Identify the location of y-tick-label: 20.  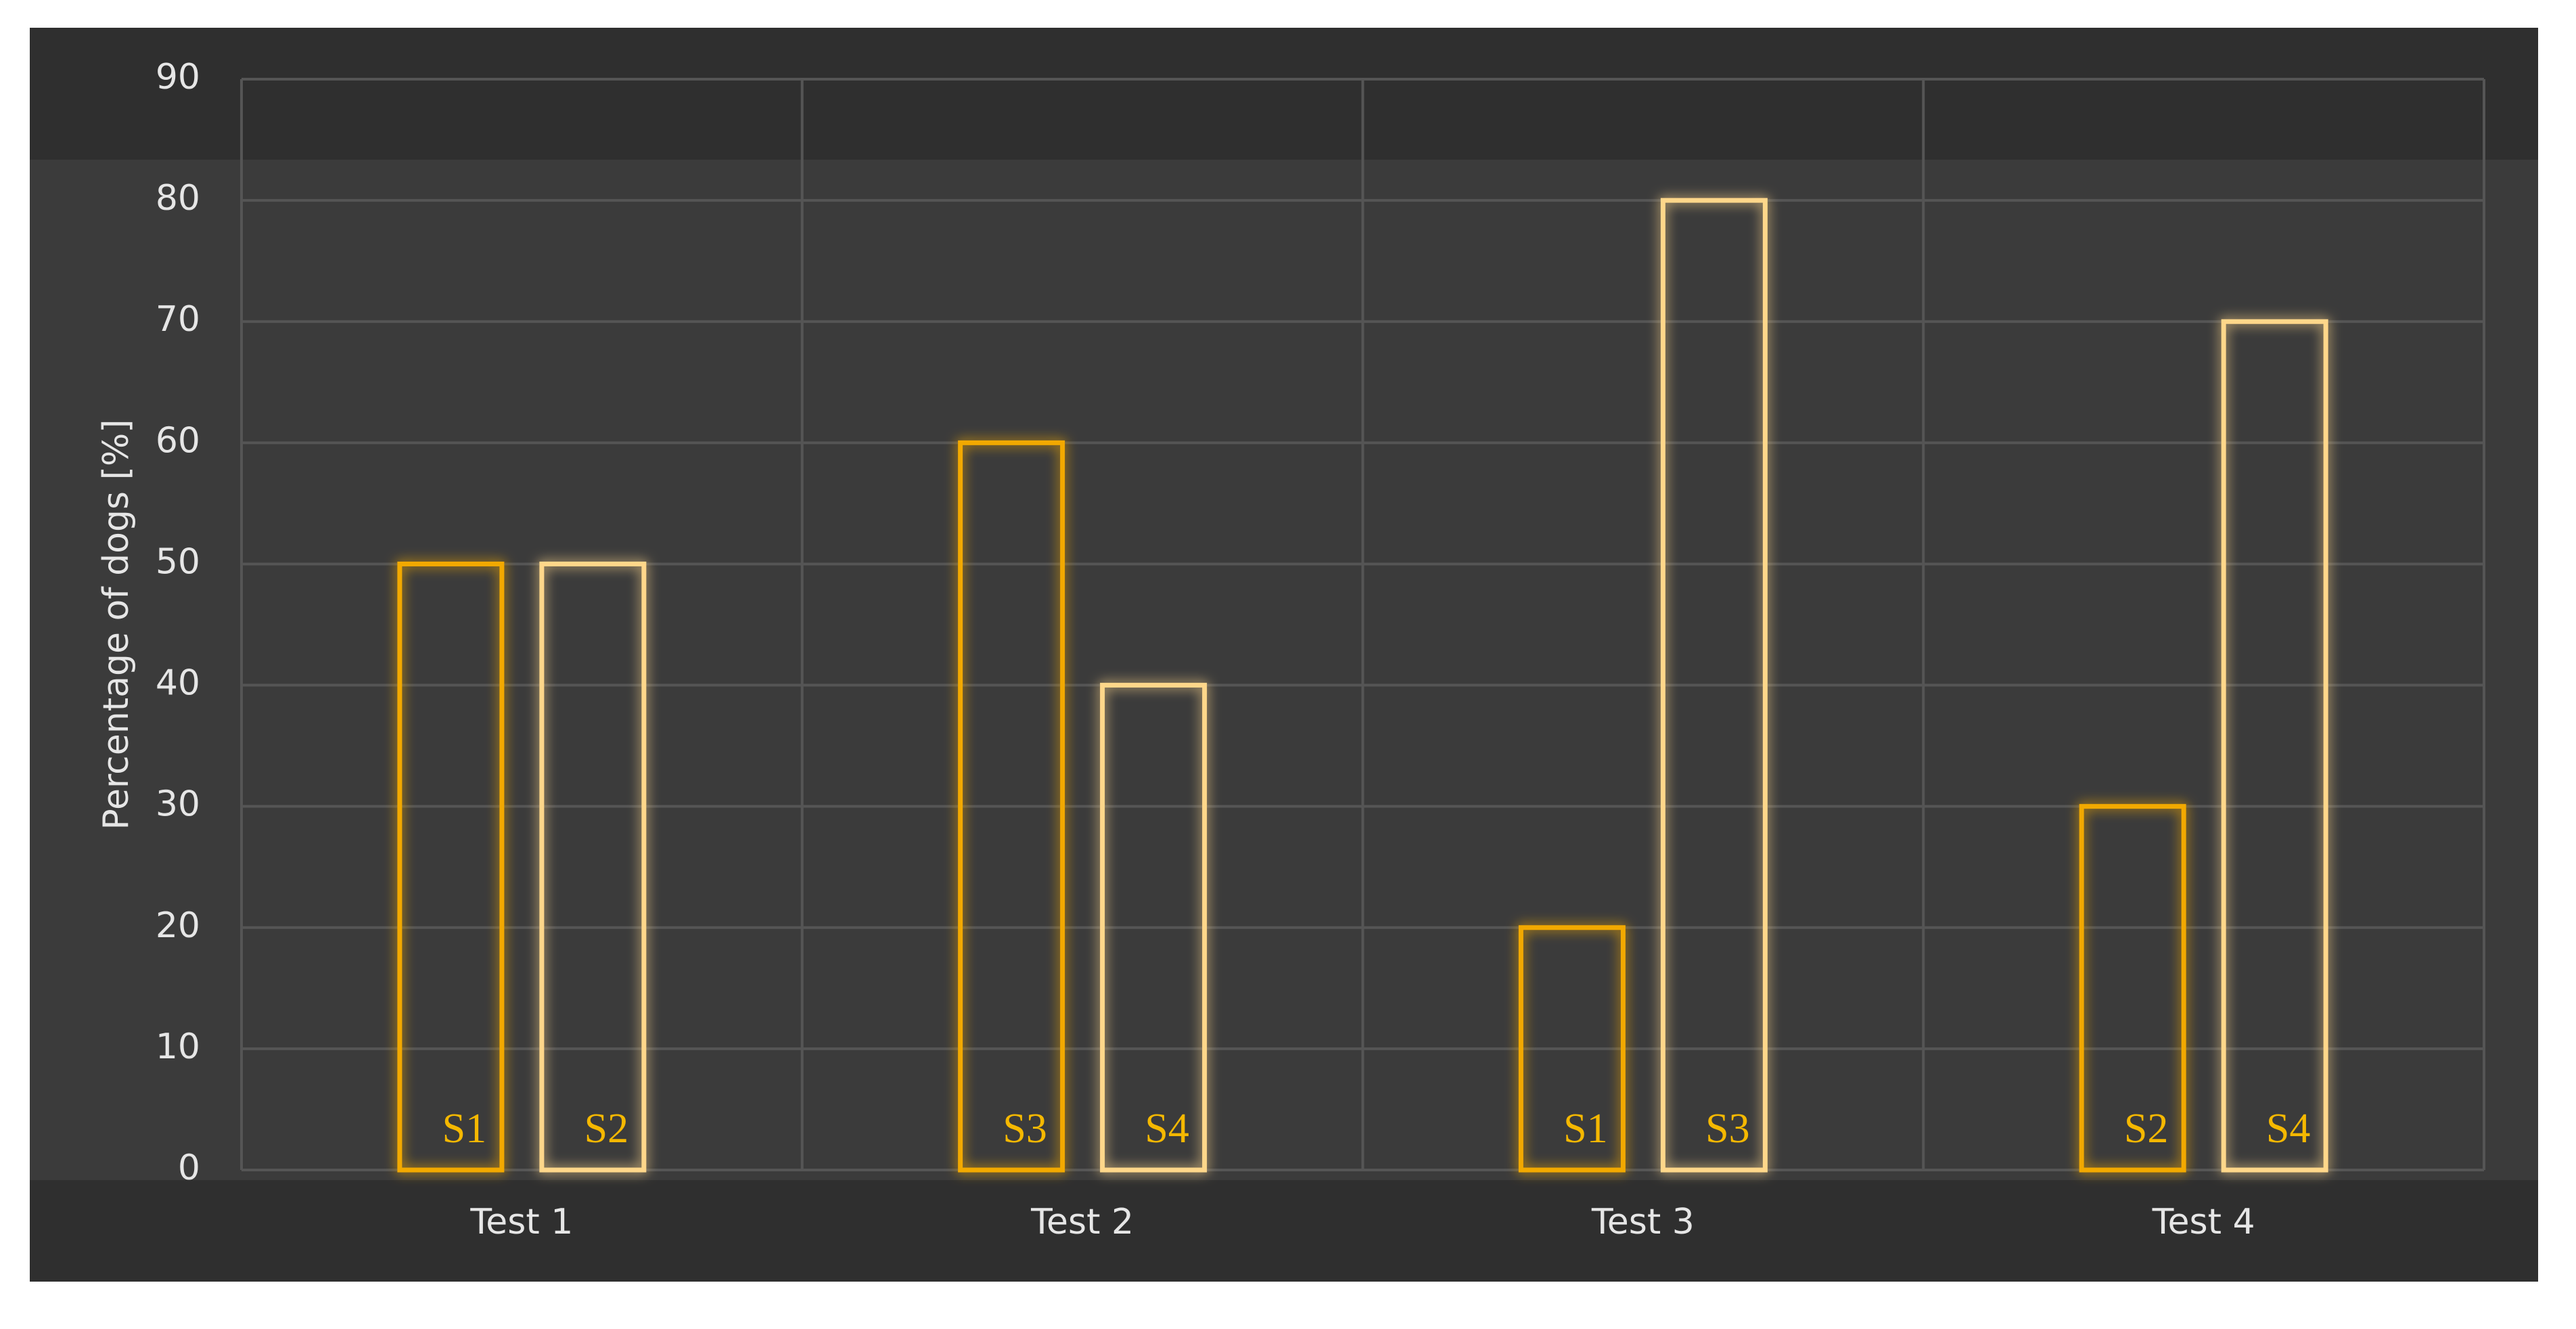
(178, 925).